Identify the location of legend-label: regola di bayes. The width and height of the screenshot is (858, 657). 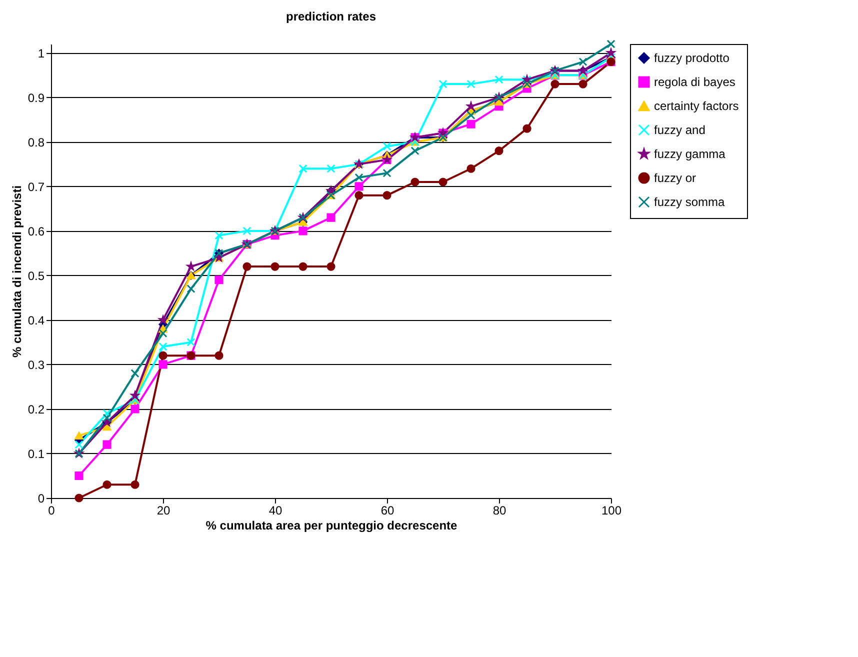
(695, 82).